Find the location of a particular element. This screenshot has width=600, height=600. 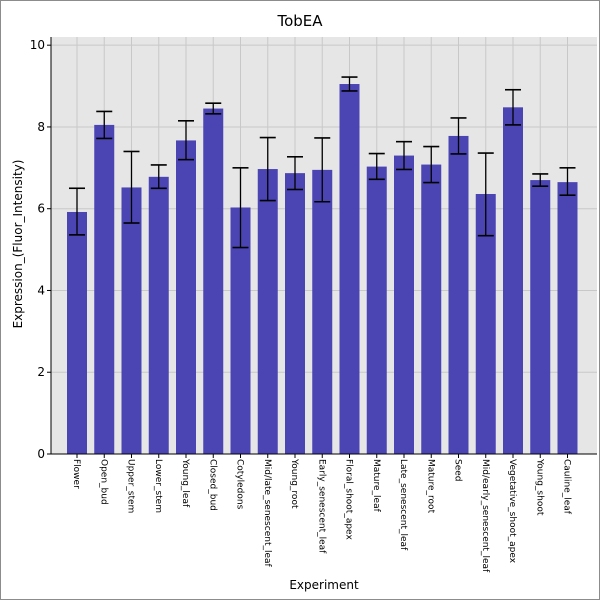

y-tick-label: 10 is located at coordinates (37, 45).